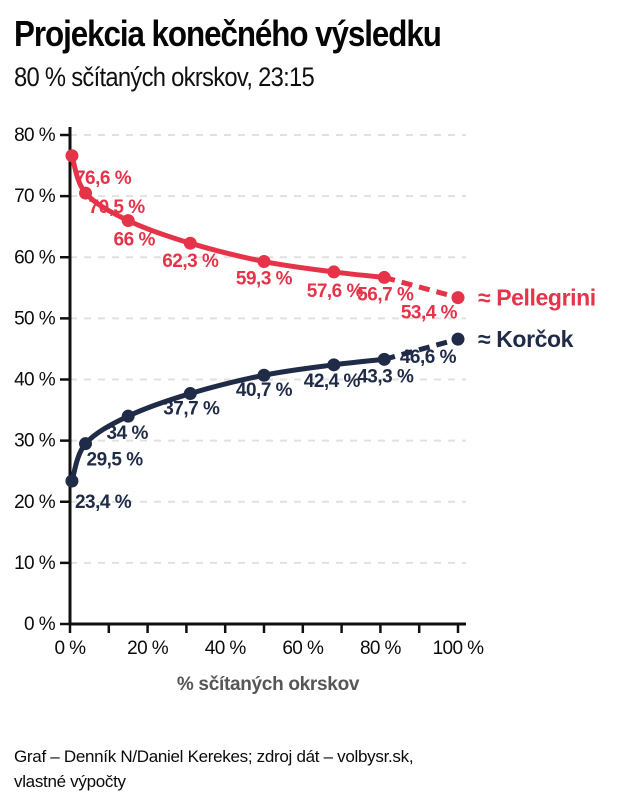 This screenshot has width=632, height=800. I want to click on legend-label-1: ≈ Korčok, so click(526, 339).